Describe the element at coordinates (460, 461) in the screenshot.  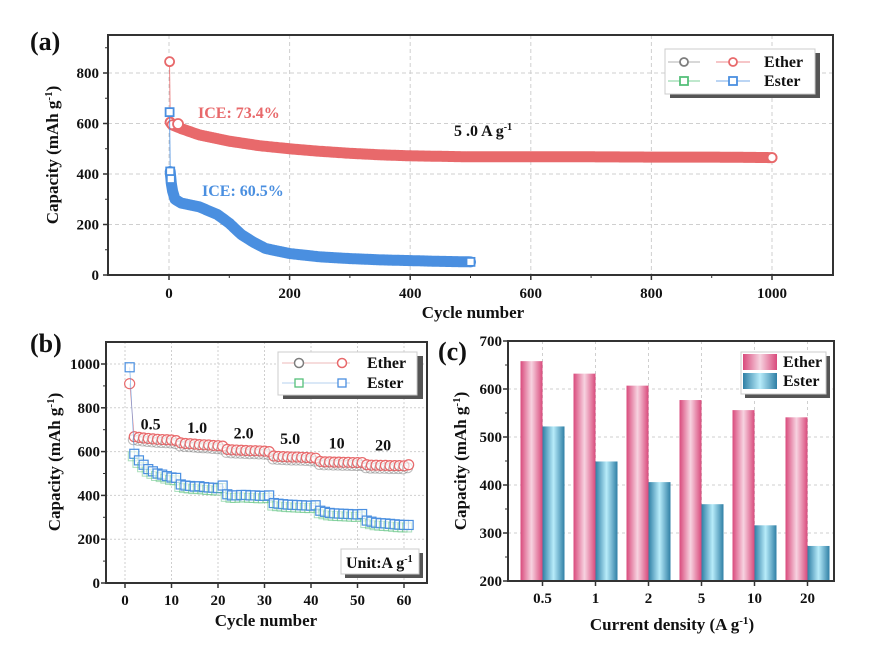
I see `panel-c-ylabel: Capacity (mAh g-1)` at that location.